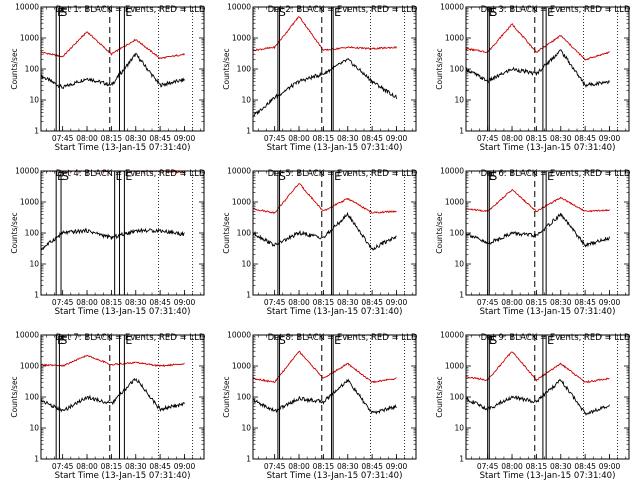 The height and width of the screenshot is (480, 640). Describe the element at coordinates (343, 338) in the screenshot. I see `panel-title: Det 8: BLACK = Events, RED = LLD` at that location.